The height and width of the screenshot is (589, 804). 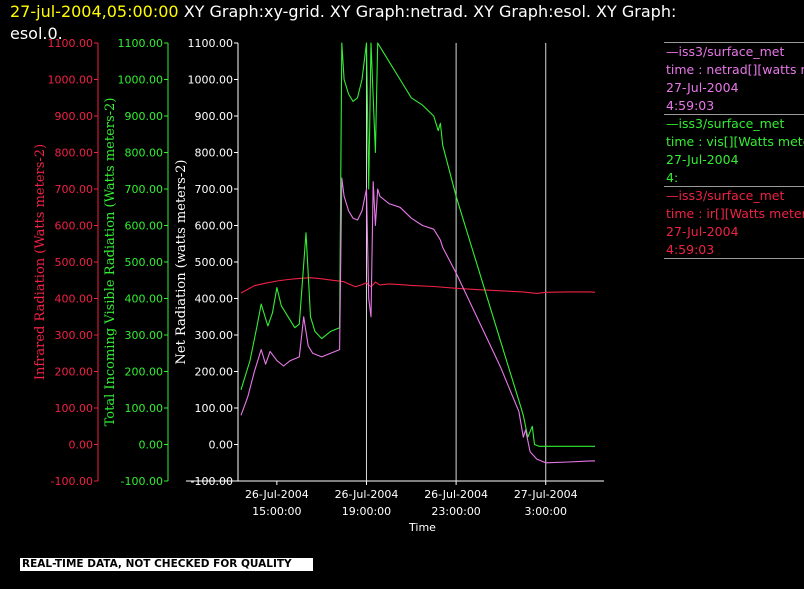 I want to click on x-tick-time: 15:00:00, so click(x=276, y=511).